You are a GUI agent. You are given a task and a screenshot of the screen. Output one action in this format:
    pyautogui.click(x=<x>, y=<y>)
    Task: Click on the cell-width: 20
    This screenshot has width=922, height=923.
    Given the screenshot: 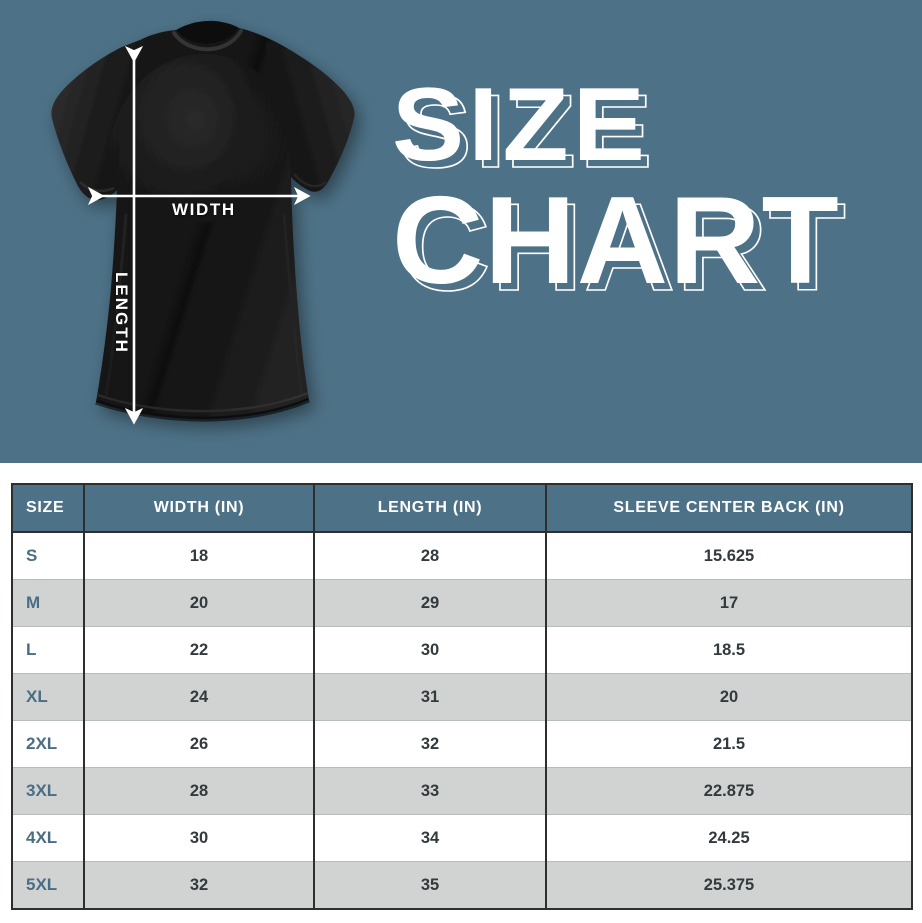 What is the action you would take?
    pyautogui.click(x=199, y=603)
    